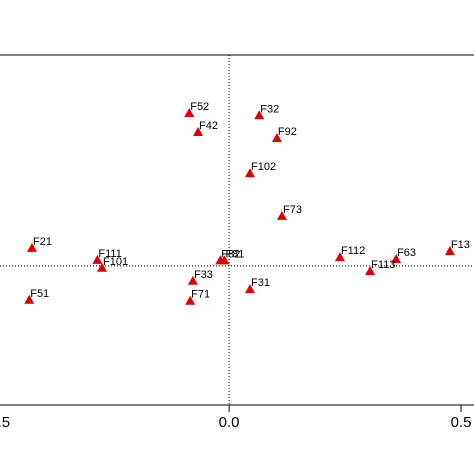 The width and height of the screenshot is (474, 474). What do you see at coordinates (287, 132) in the screenshot?
I see `point-label: F92` at bounding box center [287, 132].